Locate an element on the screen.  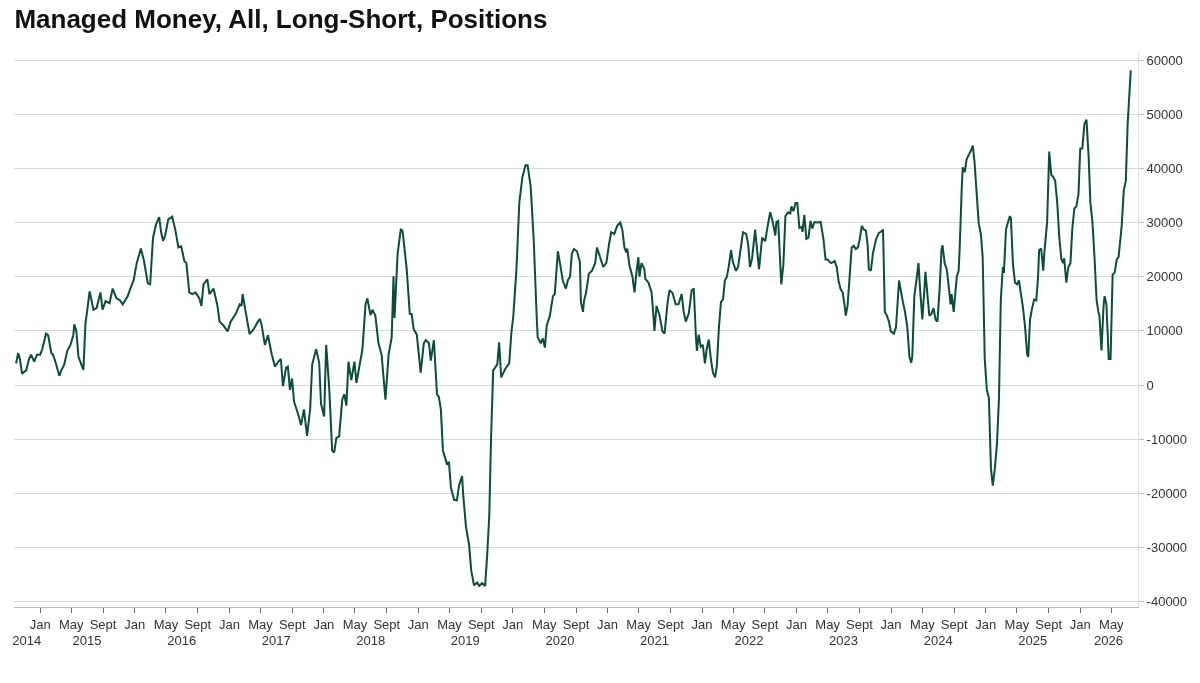
y-tick-label: 30000 is located at coordinates (1164, 223).